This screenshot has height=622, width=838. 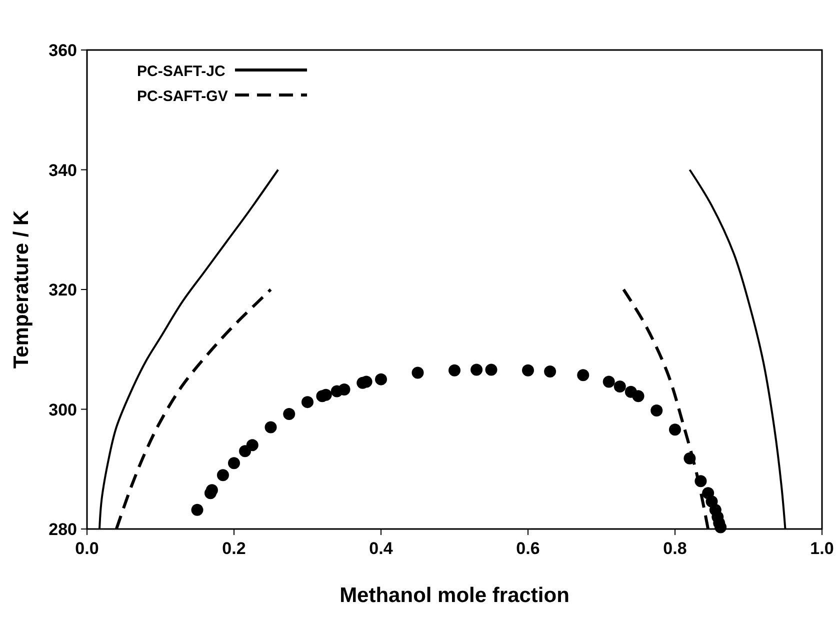 What do you see at coordinates (455, 595) in the screenshot?
I see `x-axis-title: Methanol mole fraction` at bounding box center [455, 595].